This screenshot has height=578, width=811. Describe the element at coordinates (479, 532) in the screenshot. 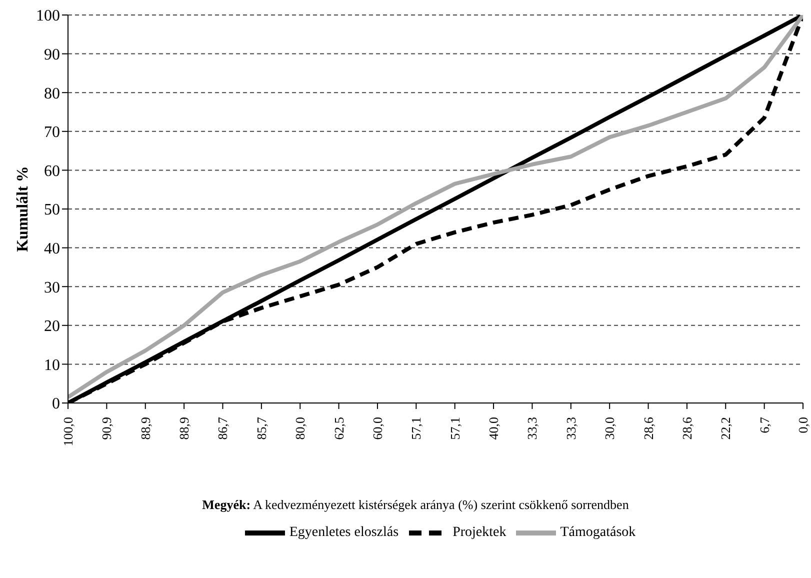

I see `legend-label: Projektek` at that location.